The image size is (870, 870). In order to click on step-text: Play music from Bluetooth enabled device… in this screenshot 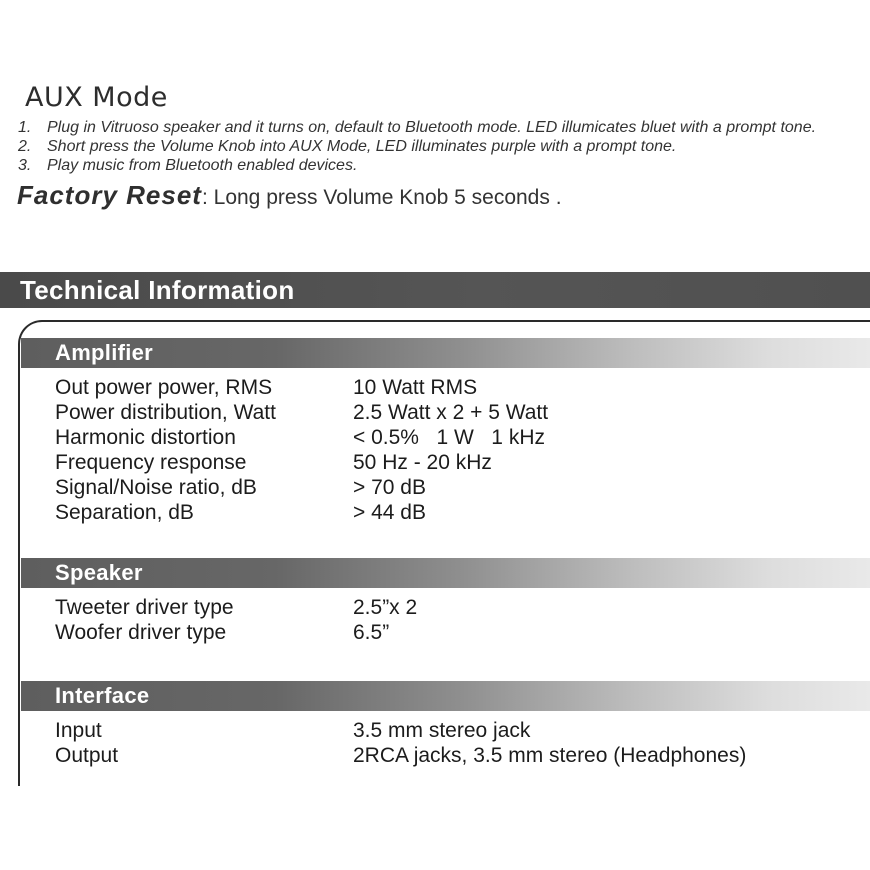, I will do `click(202, 165)`.